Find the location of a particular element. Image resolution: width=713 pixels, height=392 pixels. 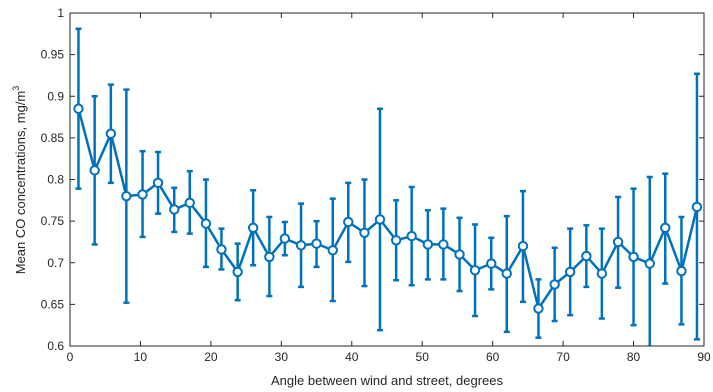

x-tick-label: 90 is located at coordinates (704, 357).